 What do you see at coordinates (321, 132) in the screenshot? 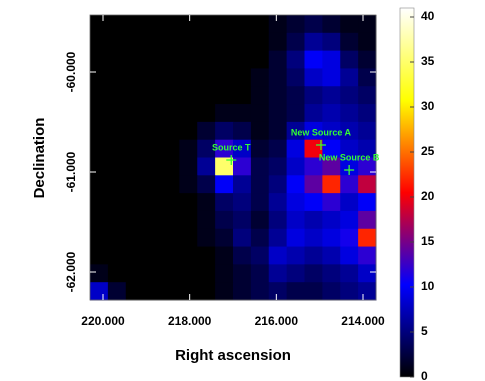
I see `source-label: New Source A` at bounding box center [321, 132].